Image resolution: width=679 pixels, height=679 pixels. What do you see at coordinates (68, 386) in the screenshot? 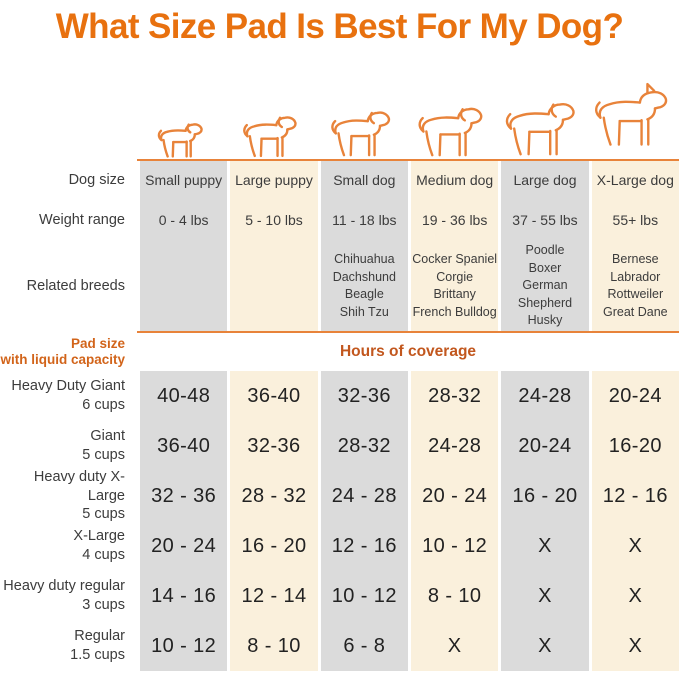
I see `pad-name: Heavy Duty Giant` at bounding box center [68, 386].